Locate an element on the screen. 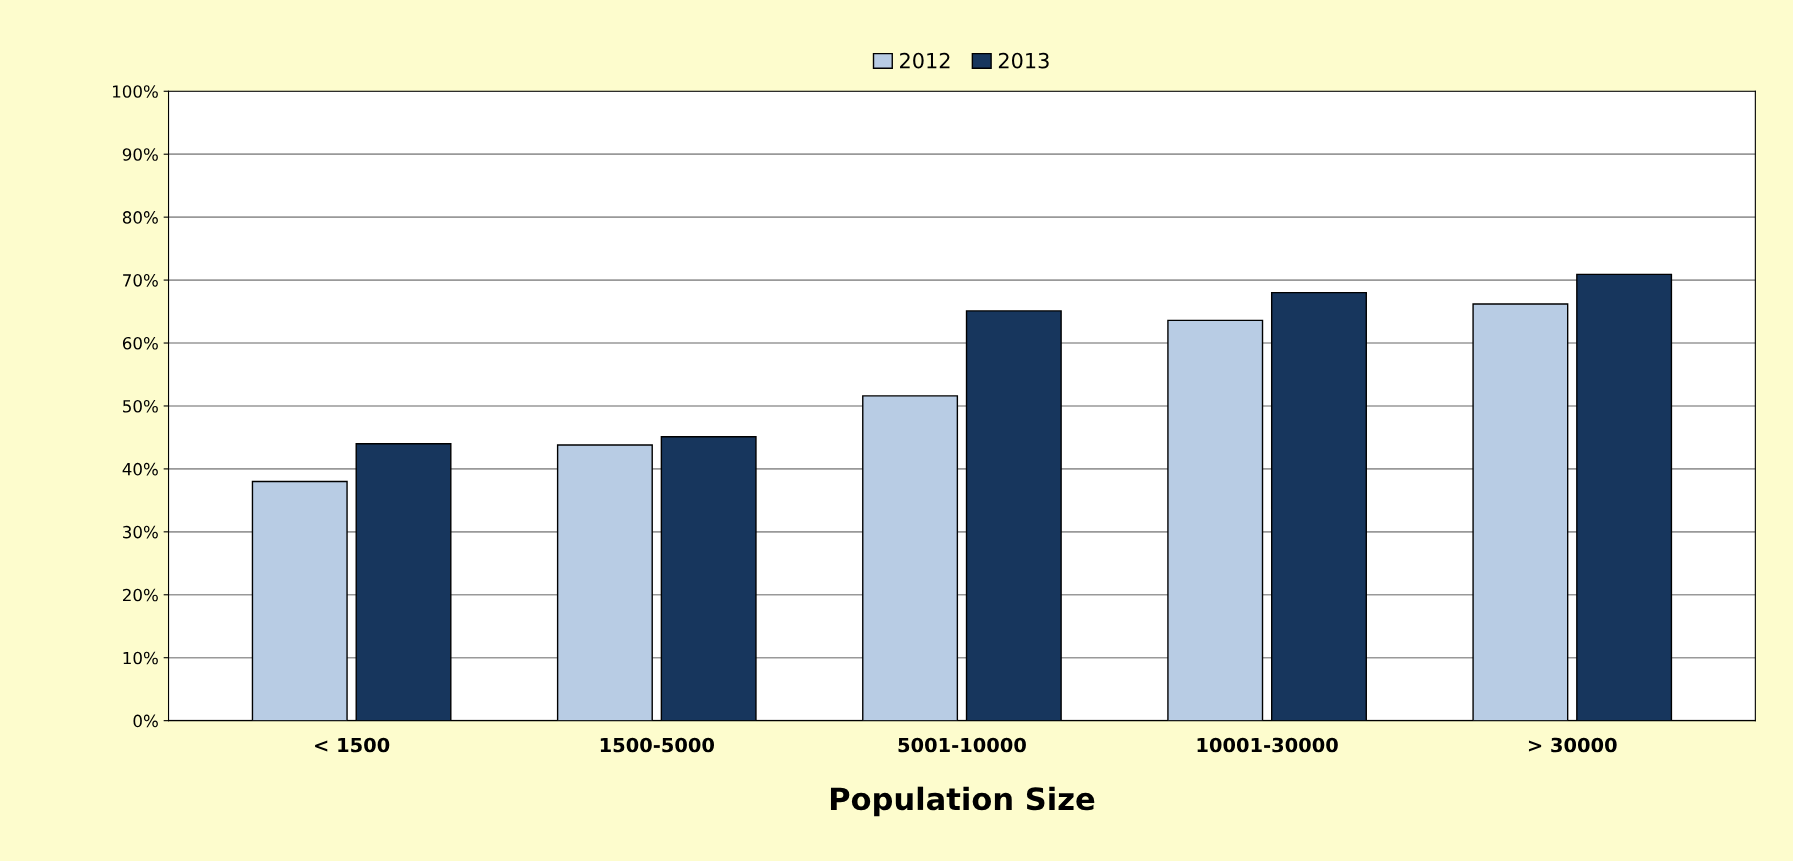 This screenshot has height=861, width=1793. y-tick-label: 70% is located at coordinates (140, 280).